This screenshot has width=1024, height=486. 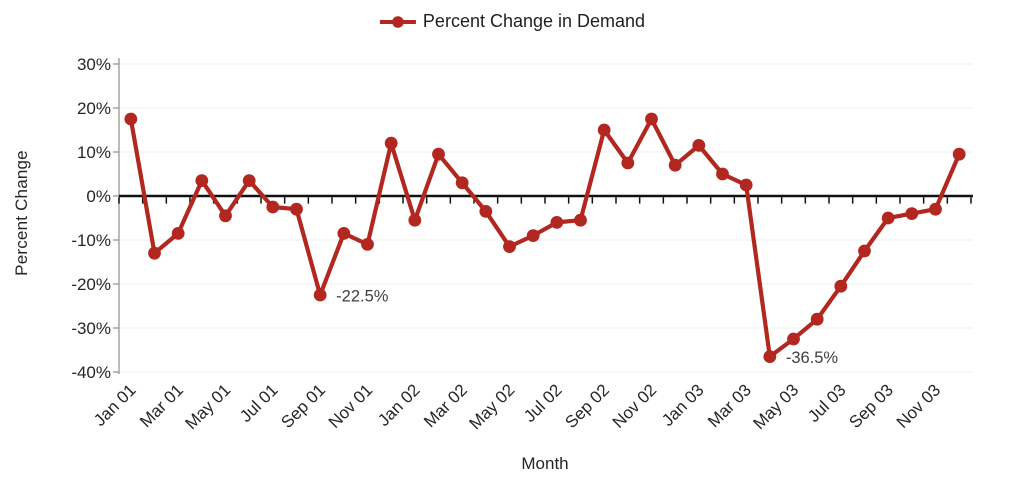 What do you see at coordinates (94, 64) in the screenshot?
I see `y-tick-label: 30%` at bounding box center [94, 64].